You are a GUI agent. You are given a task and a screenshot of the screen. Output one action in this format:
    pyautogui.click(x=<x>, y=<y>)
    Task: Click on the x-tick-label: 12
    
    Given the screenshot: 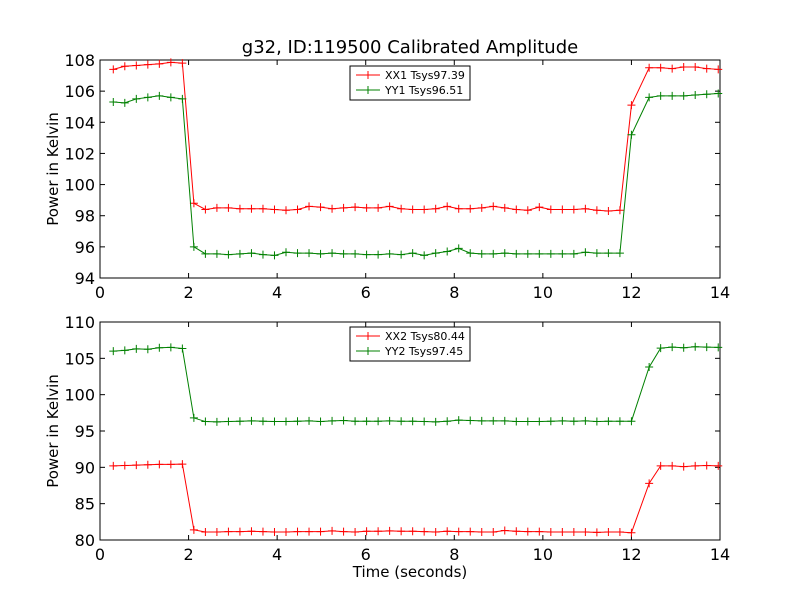 What is the action you would take?
    pyautogui.click(x=631, y=292)
    